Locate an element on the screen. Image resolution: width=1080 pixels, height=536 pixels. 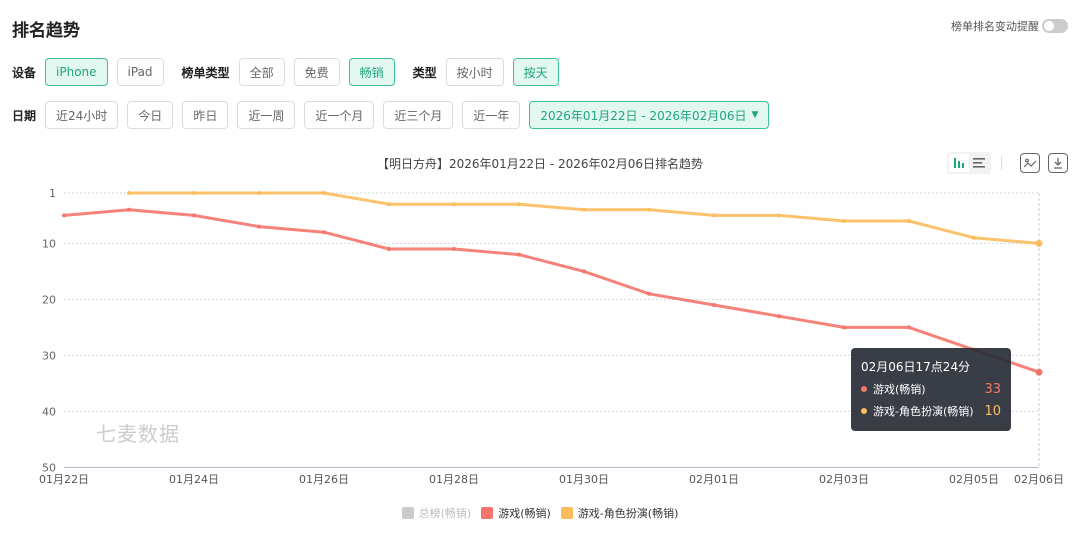
date-week-button: 近一周 is located at coordinates (266, 115).